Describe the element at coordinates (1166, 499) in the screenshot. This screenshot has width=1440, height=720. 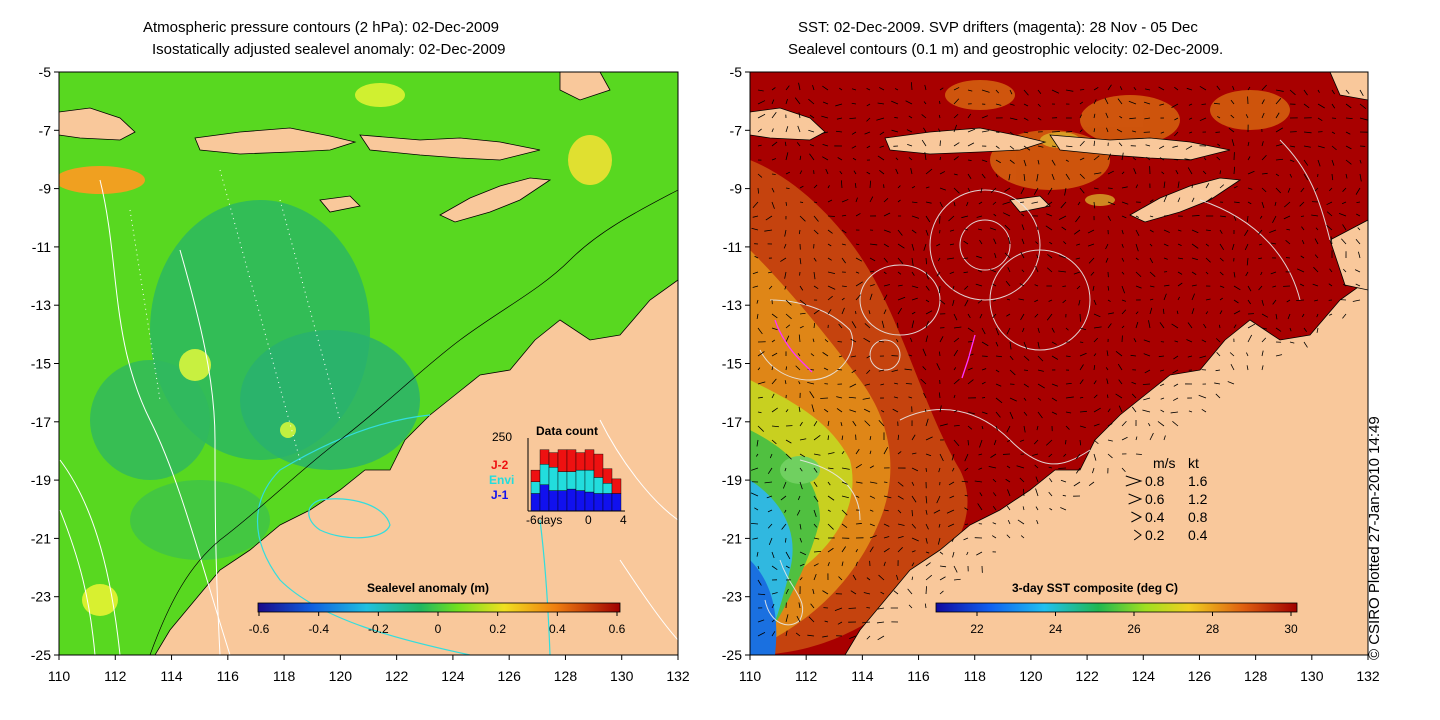
I see `velocity-legend: m/s kt 0.8 1.6 0.6 1.2 0.4 0.8 0.2 0.4` at that location.